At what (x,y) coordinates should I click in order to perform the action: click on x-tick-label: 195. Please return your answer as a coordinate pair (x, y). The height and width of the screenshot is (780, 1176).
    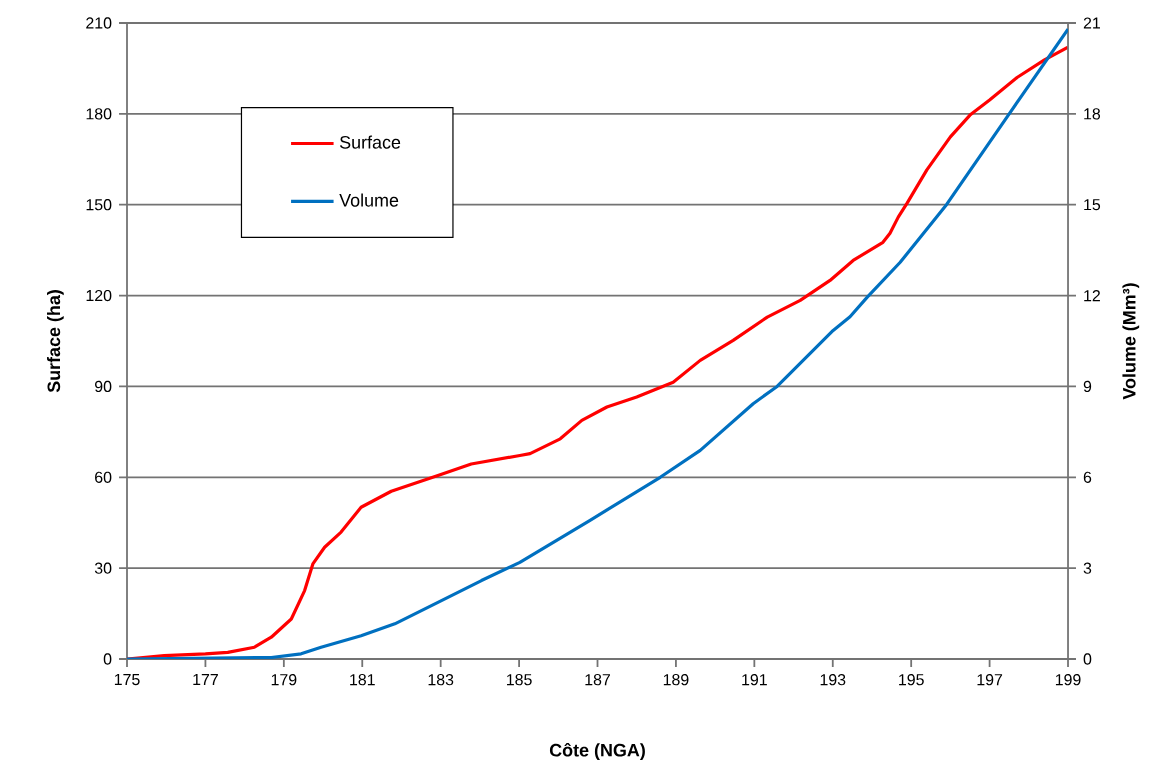
    Looking at the image, I should click on (911, 680).